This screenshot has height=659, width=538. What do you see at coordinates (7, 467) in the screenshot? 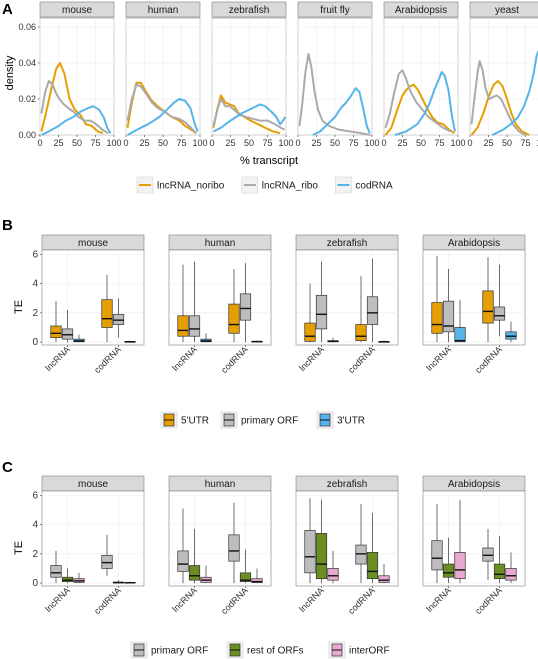
I see `panel-c-letter: C` at bounding box center [7, 467].